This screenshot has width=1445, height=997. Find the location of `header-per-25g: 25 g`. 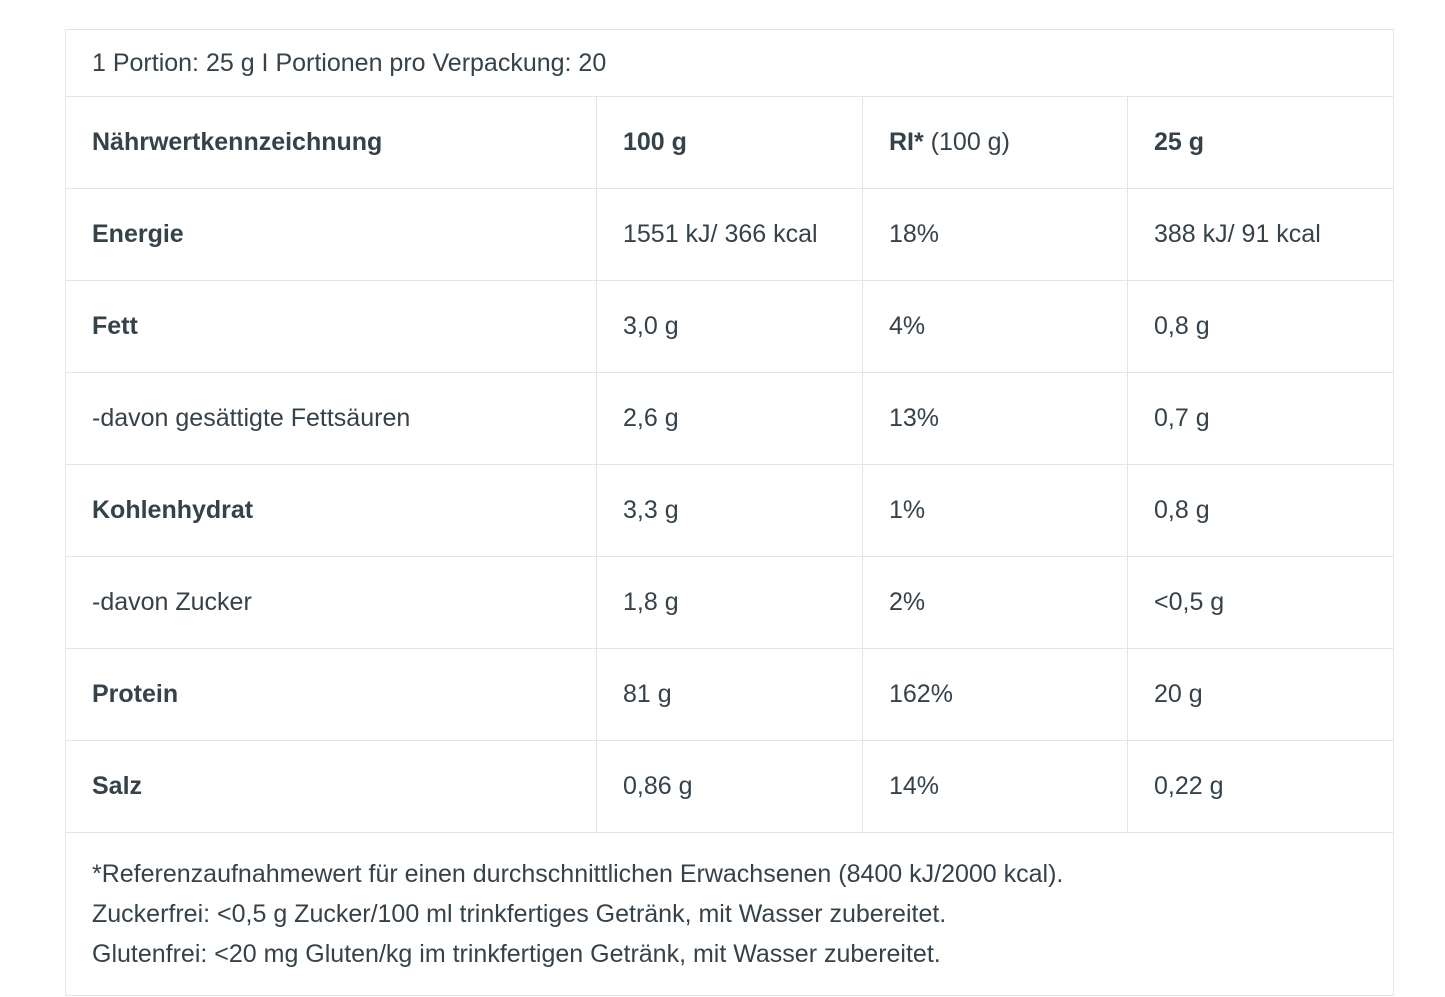

header-per-25g: 25 g is located at coordinates (1260, 142).